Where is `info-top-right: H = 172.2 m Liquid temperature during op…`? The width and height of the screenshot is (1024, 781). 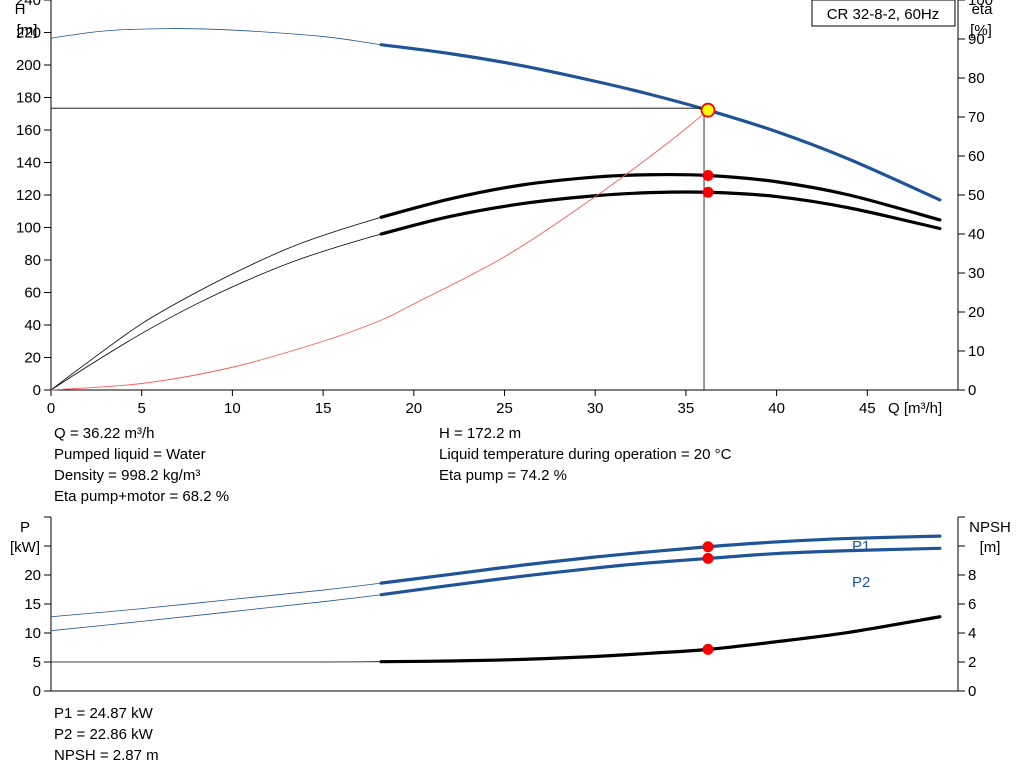 info-top-right: H = 172.2 m Liquid temperature during op… is located at coordinates (585, 454).